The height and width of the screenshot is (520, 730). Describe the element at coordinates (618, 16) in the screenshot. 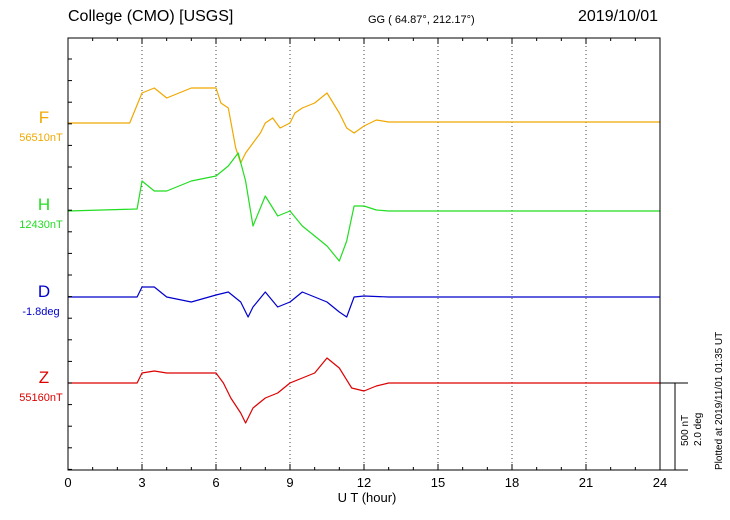

I see `chart-date: 2019/10/01` at that location.